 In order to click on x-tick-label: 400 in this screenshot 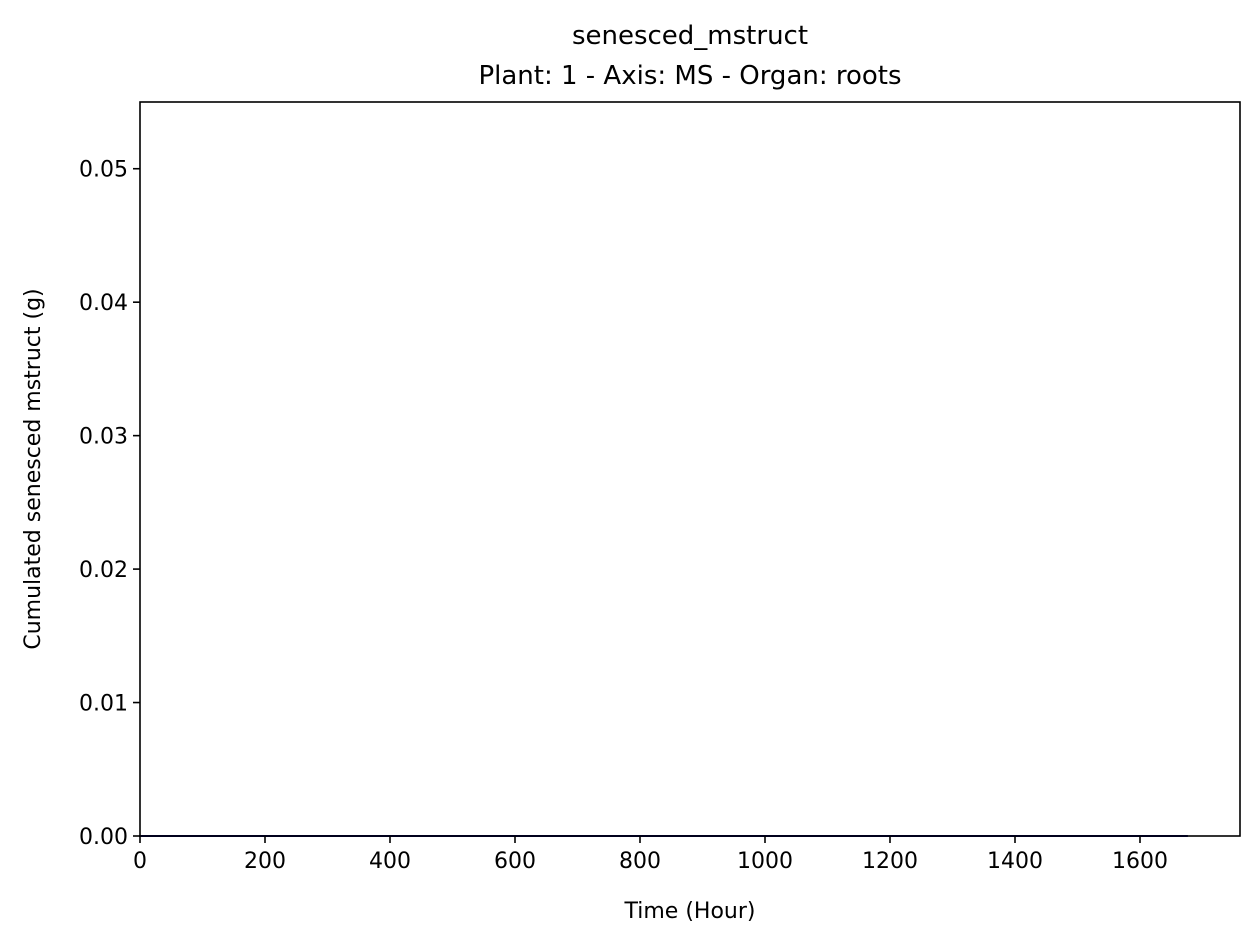, I will do `click(390, 861)`.